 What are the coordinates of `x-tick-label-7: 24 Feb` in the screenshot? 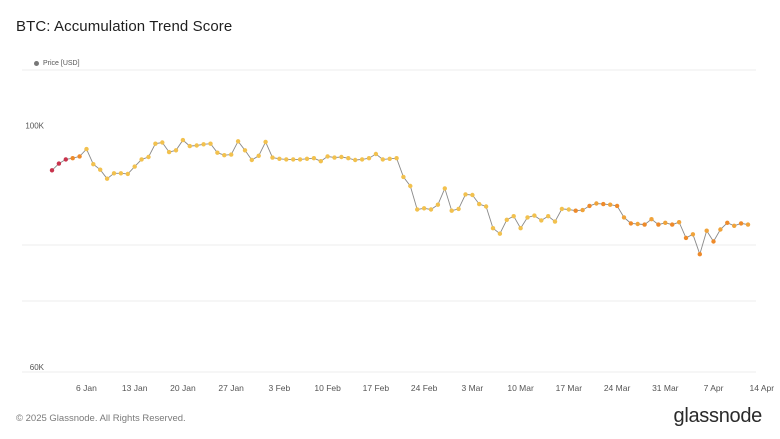 It's located at (424, 388).